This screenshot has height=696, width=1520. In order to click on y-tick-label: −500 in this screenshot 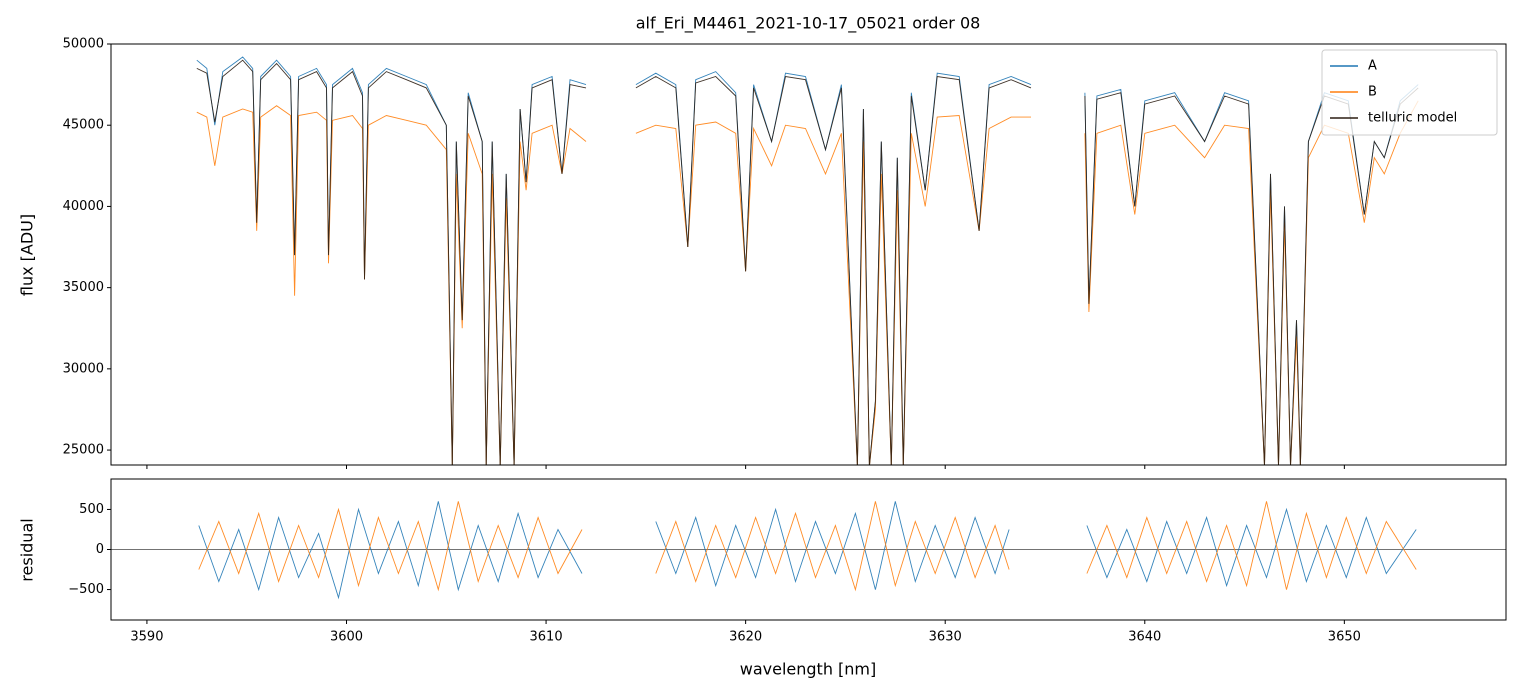, I will do `click(86, 589)`.